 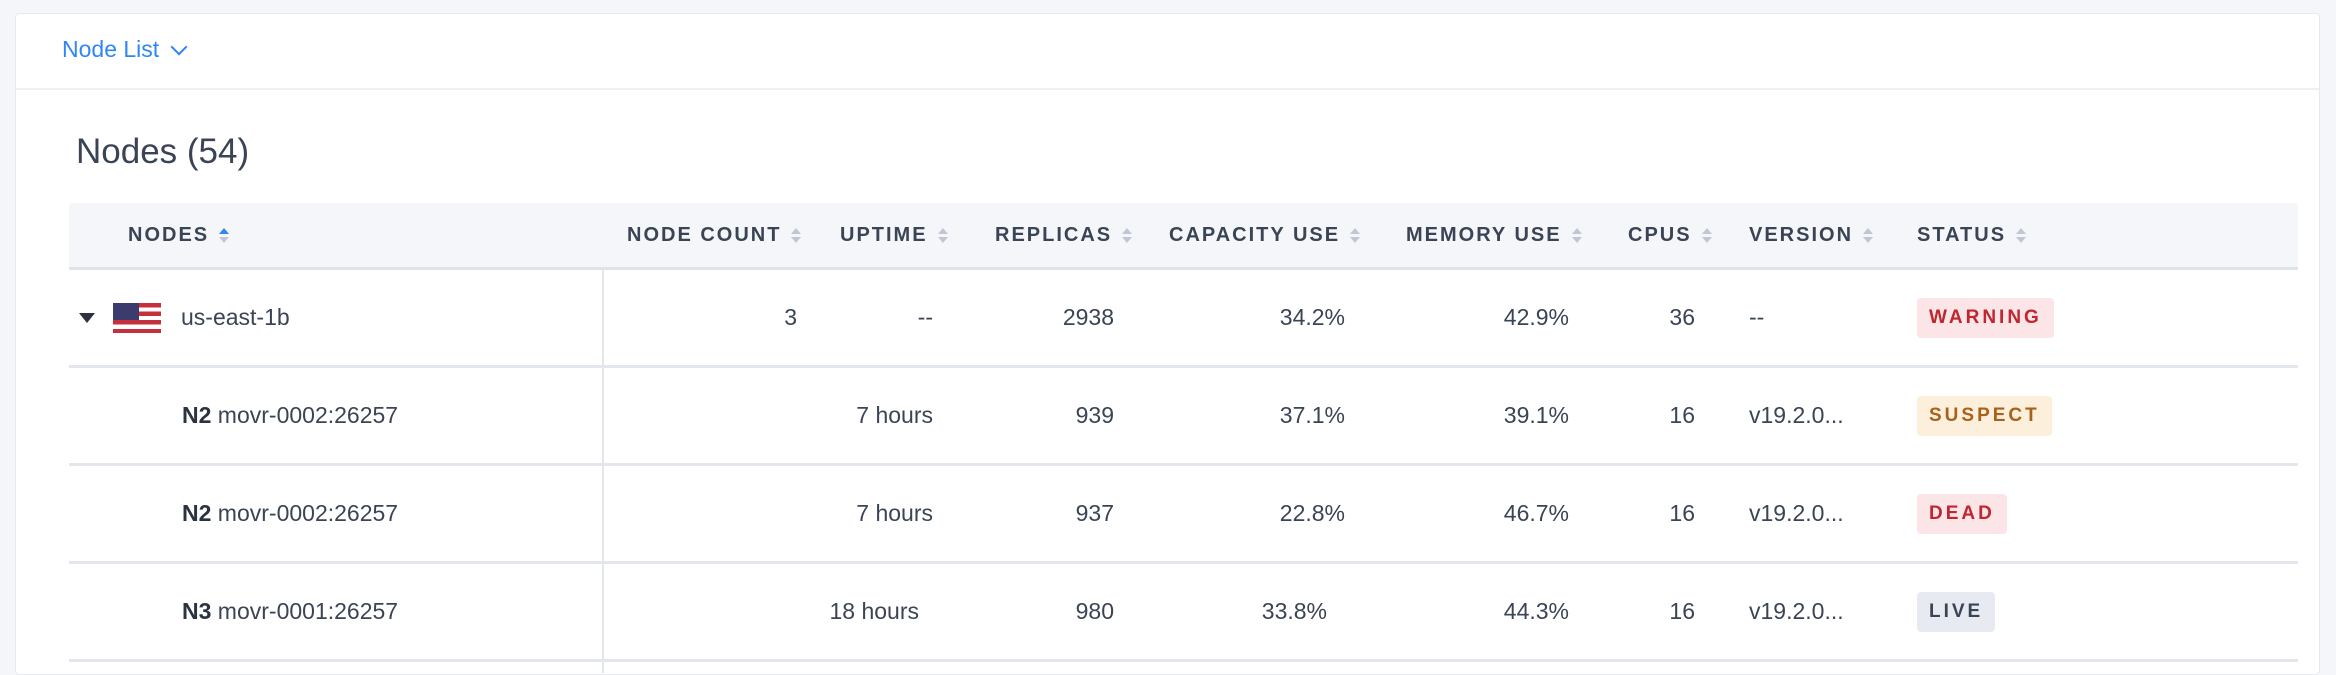 I want to click on column-header-version: VERSION, so click(x=1811, y=235).